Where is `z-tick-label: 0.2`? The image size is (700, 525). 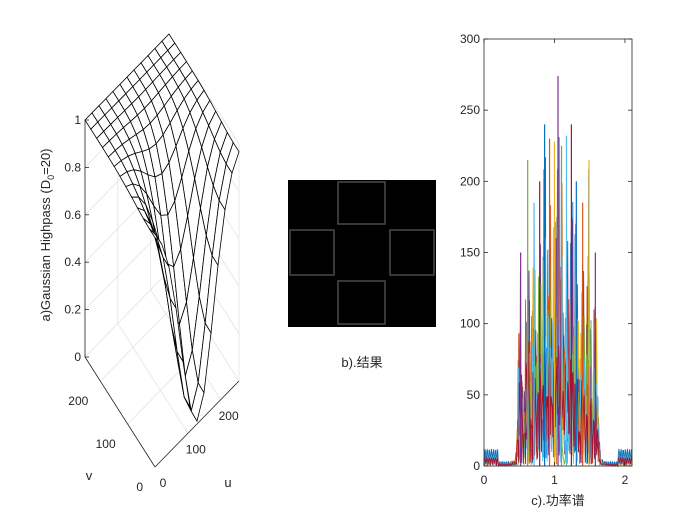
z-tick-label: 0.2 is located at coordinates (72, 310).